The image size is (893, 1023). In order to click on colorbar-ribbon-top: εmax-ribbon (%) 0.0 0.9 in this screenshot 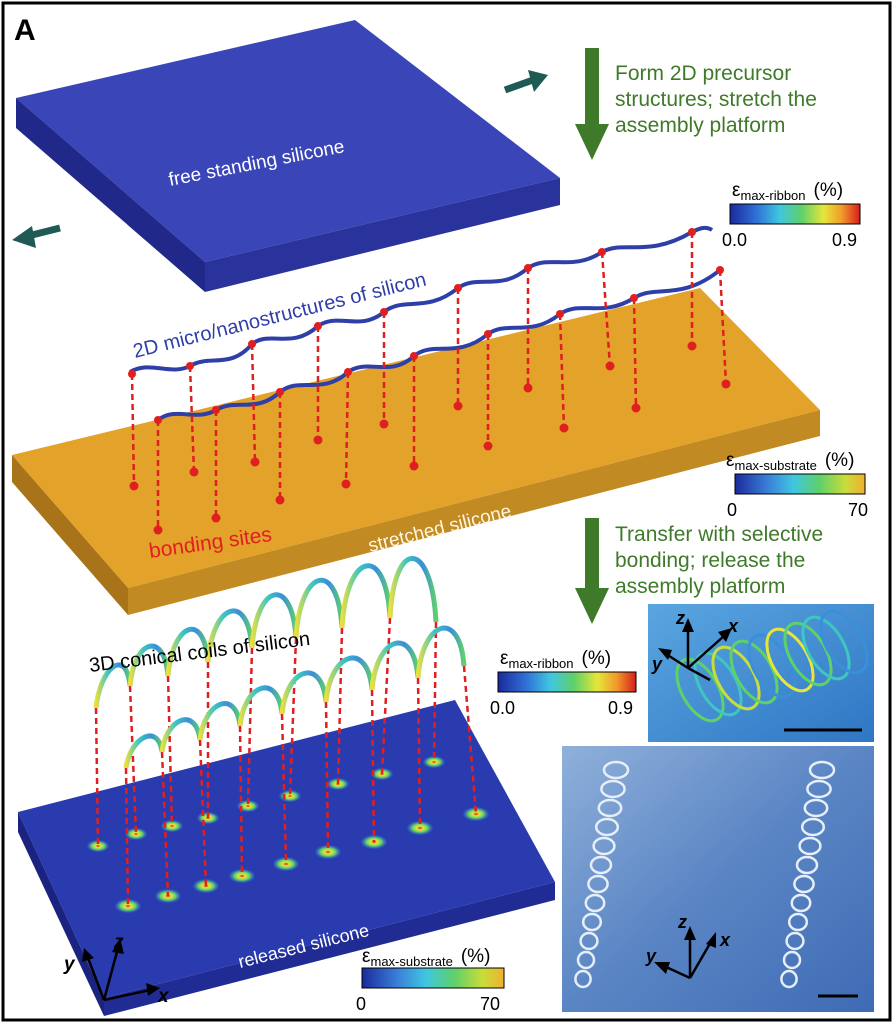, I will do `click(791, 215)`.